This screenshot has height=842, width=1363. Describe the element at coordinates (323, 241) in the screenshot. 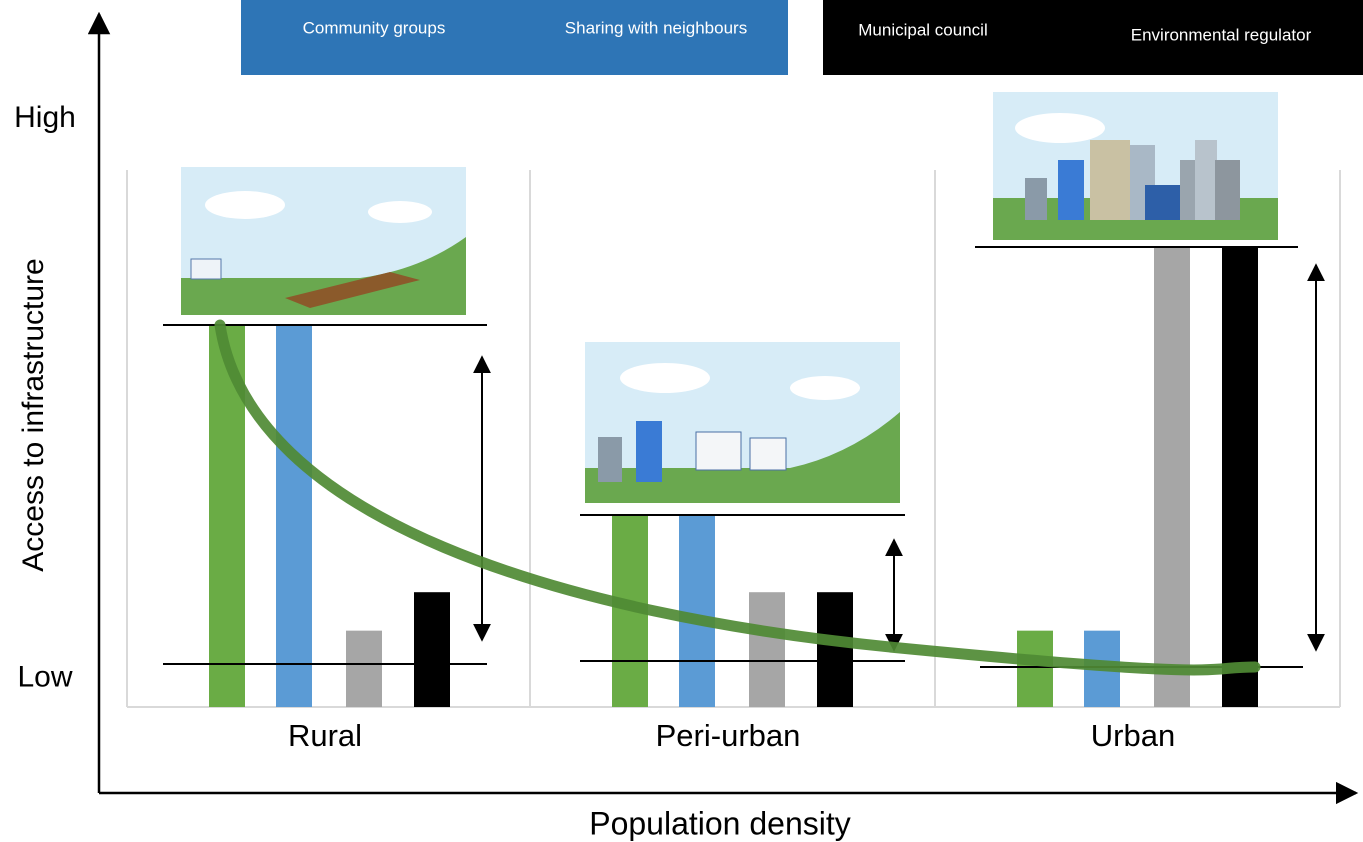

I see `rural-scene` at that location.